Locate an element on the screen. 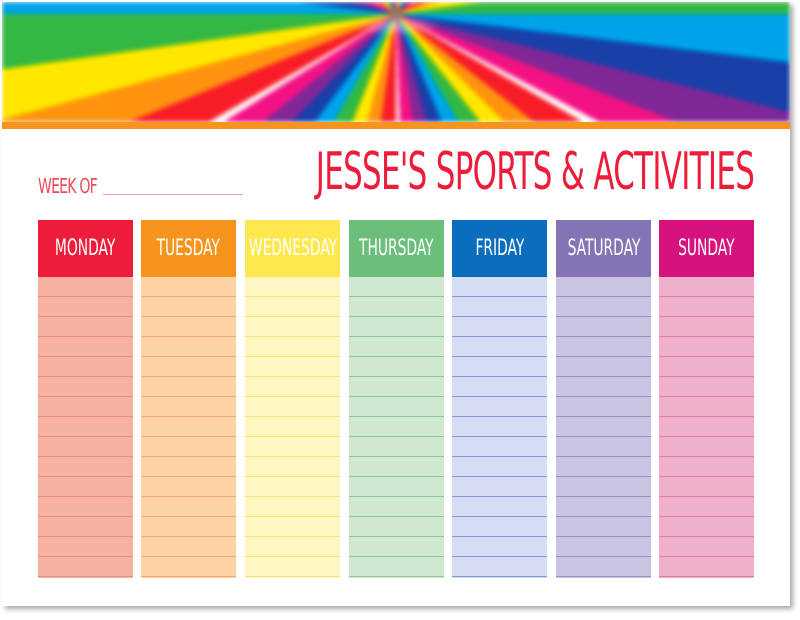 This screenshot has height=620, width=800. day-column-friday: FRIDAY is located at coordinates (499, 399).